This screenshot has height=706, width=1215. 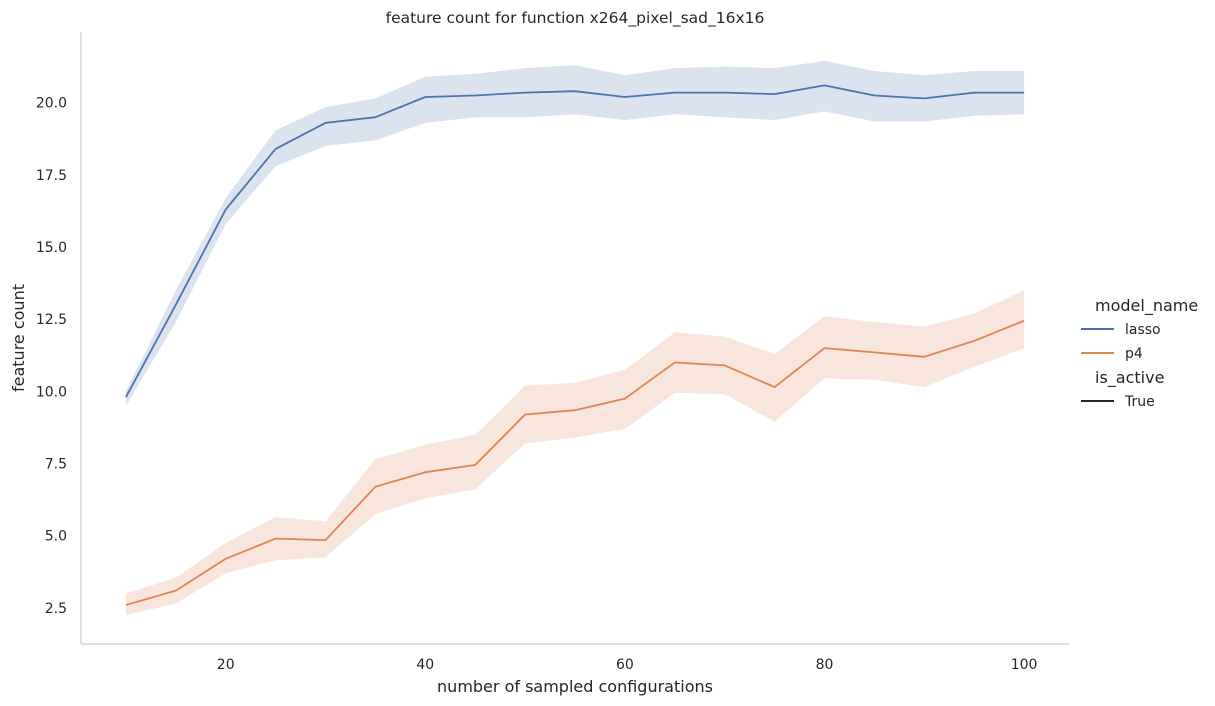 What do you see at coordinates (56, 609) in the screenshot?
I see `y-tick-label-2.5: 2.5` at bounding box center [56, 609].